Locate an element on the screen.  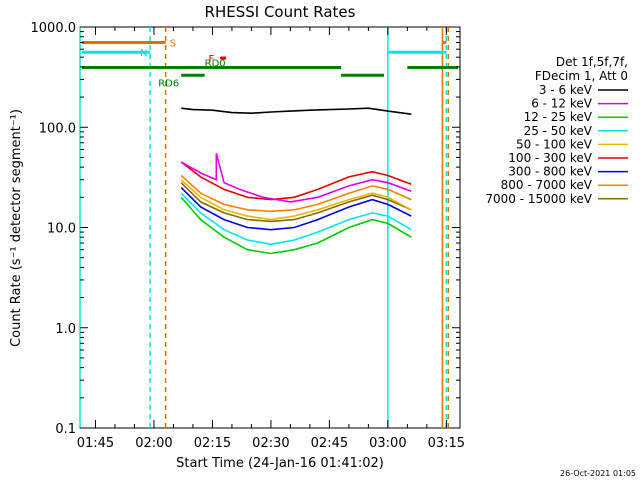
legend-label-50-100: 50 - 100 keV is located at coordinates (554, 144).